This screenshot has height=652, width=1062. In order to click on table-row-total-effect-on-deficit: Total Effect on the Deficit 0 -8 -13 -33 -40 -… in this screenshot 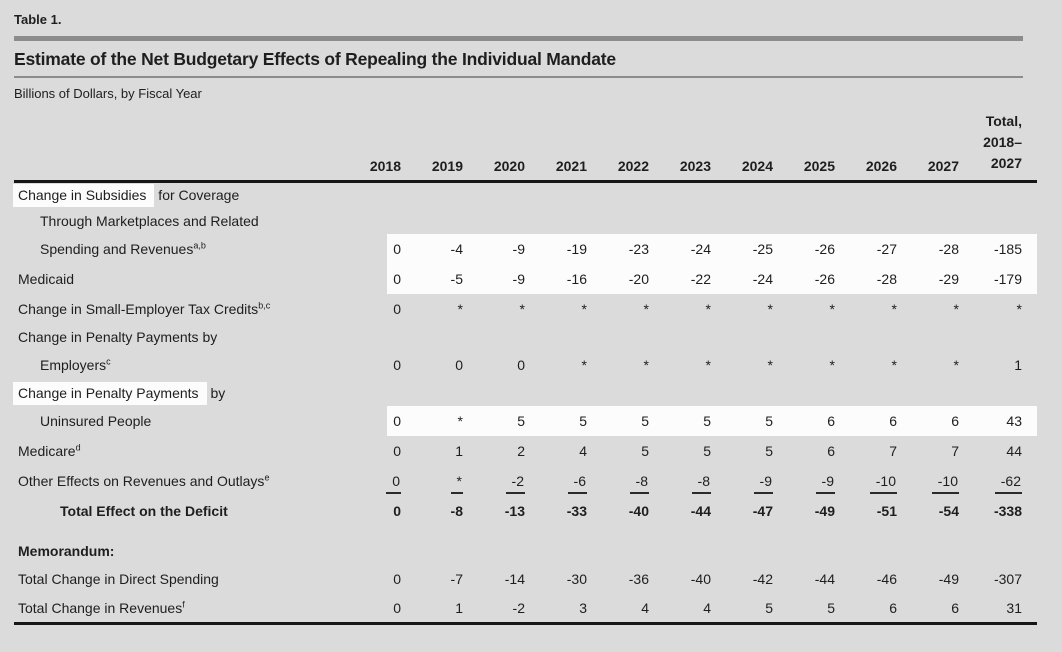, I will do `click(525, 511)`.